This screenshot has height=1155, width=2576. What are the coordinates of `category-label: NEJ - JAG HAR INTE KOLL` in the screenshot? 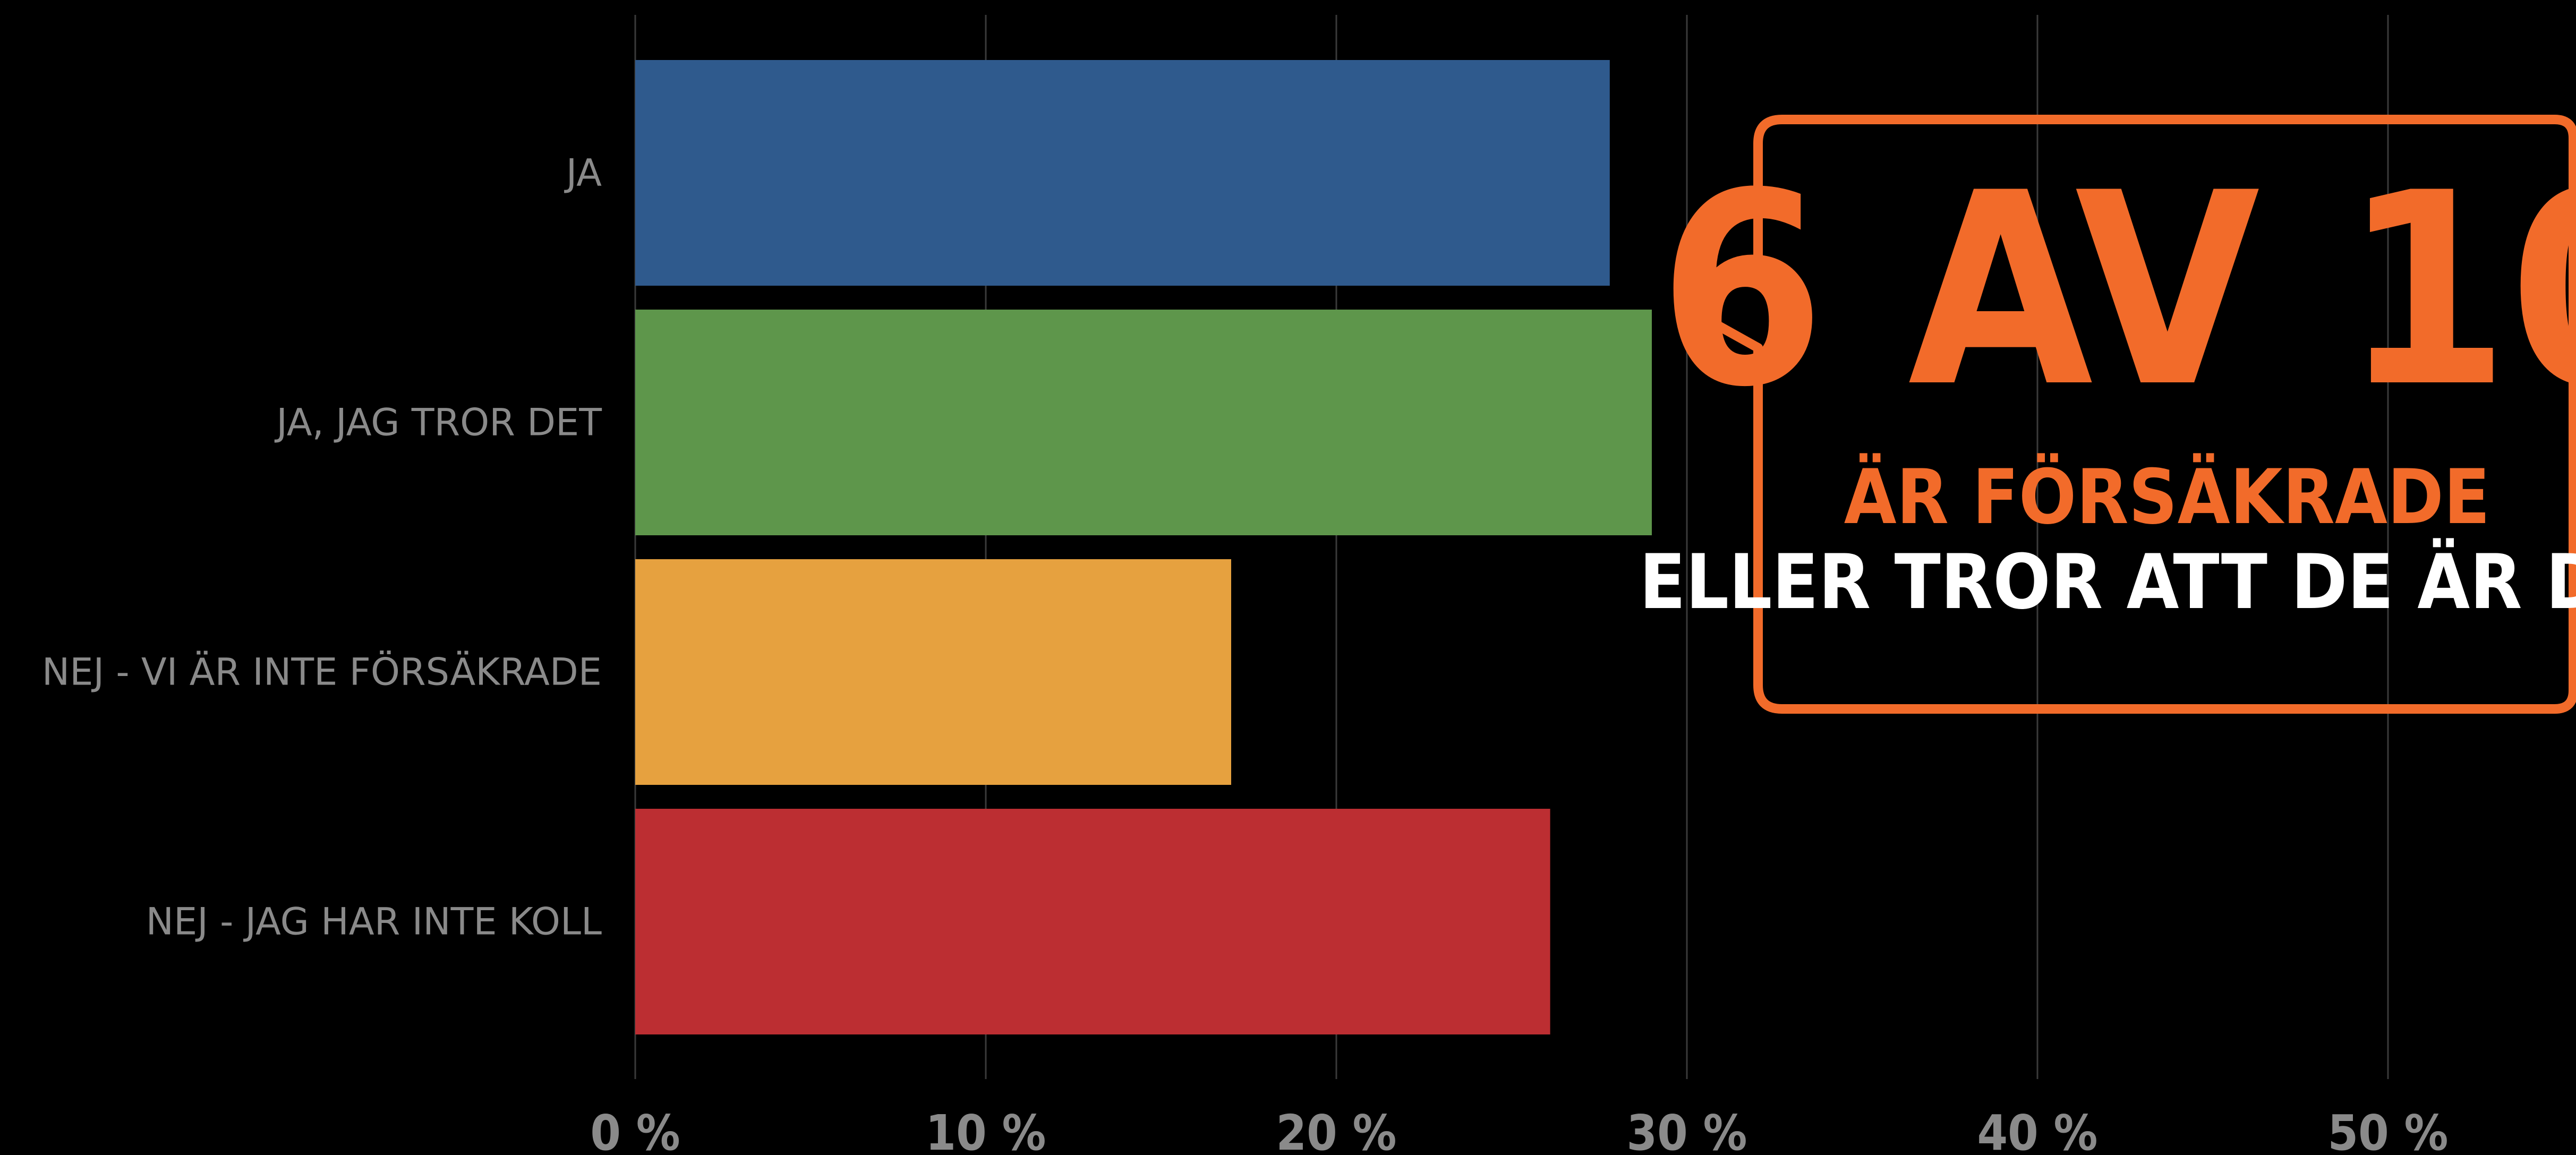 It's located at (374, 922).